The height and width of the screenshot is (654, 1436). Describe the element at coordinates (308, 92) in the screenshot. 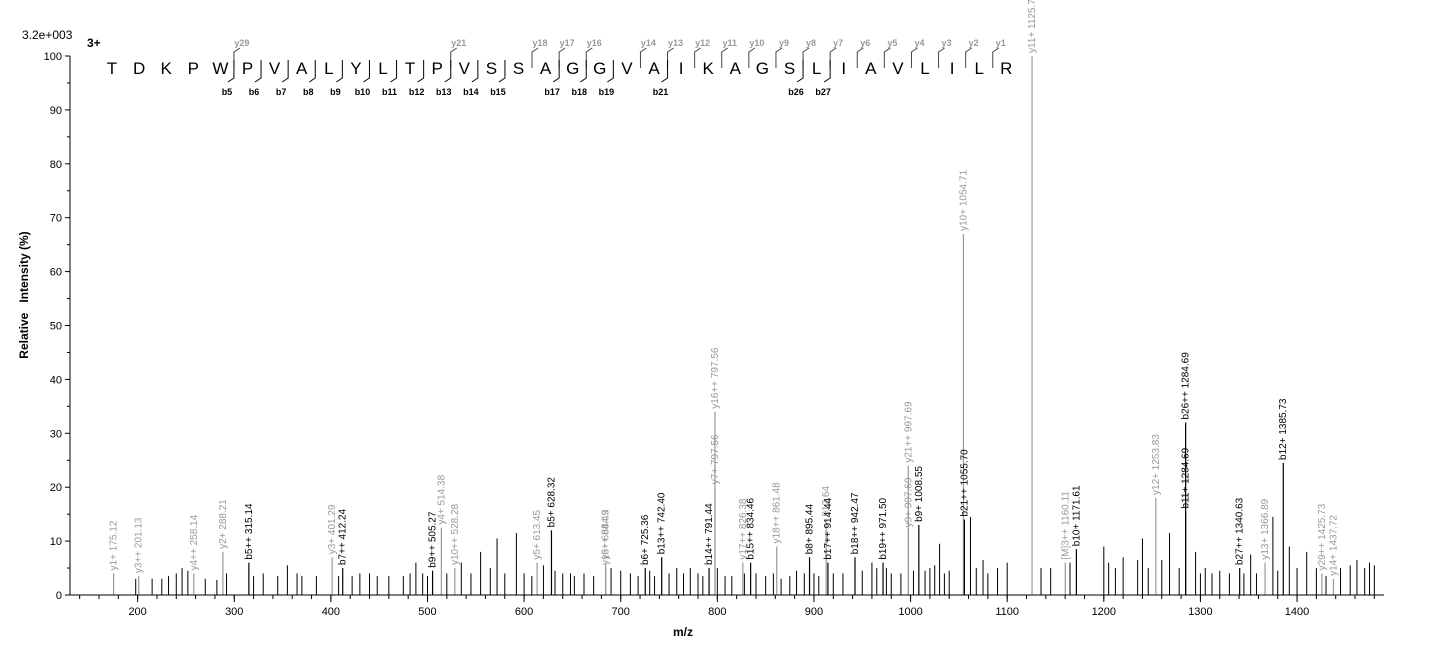

I see `b-ion-label: b8` at that location.